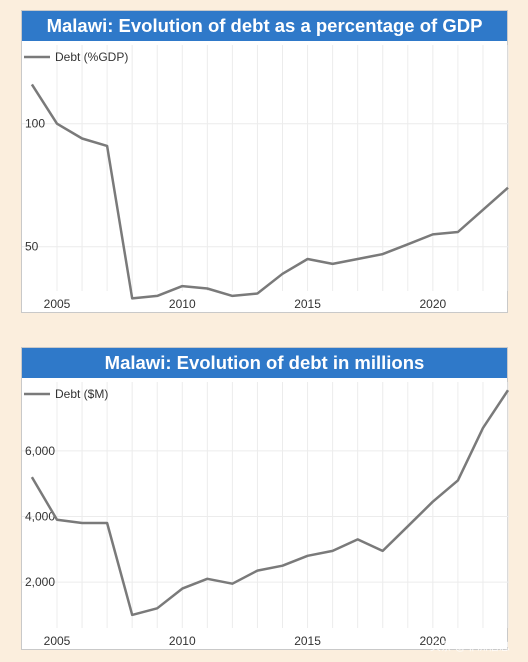 The width and height of the screenshot is (528, 662). What do you see at coordinates (35, 124) in the screenshot?
I see `y-tick-label: 100` at bounding box center [35, 124].